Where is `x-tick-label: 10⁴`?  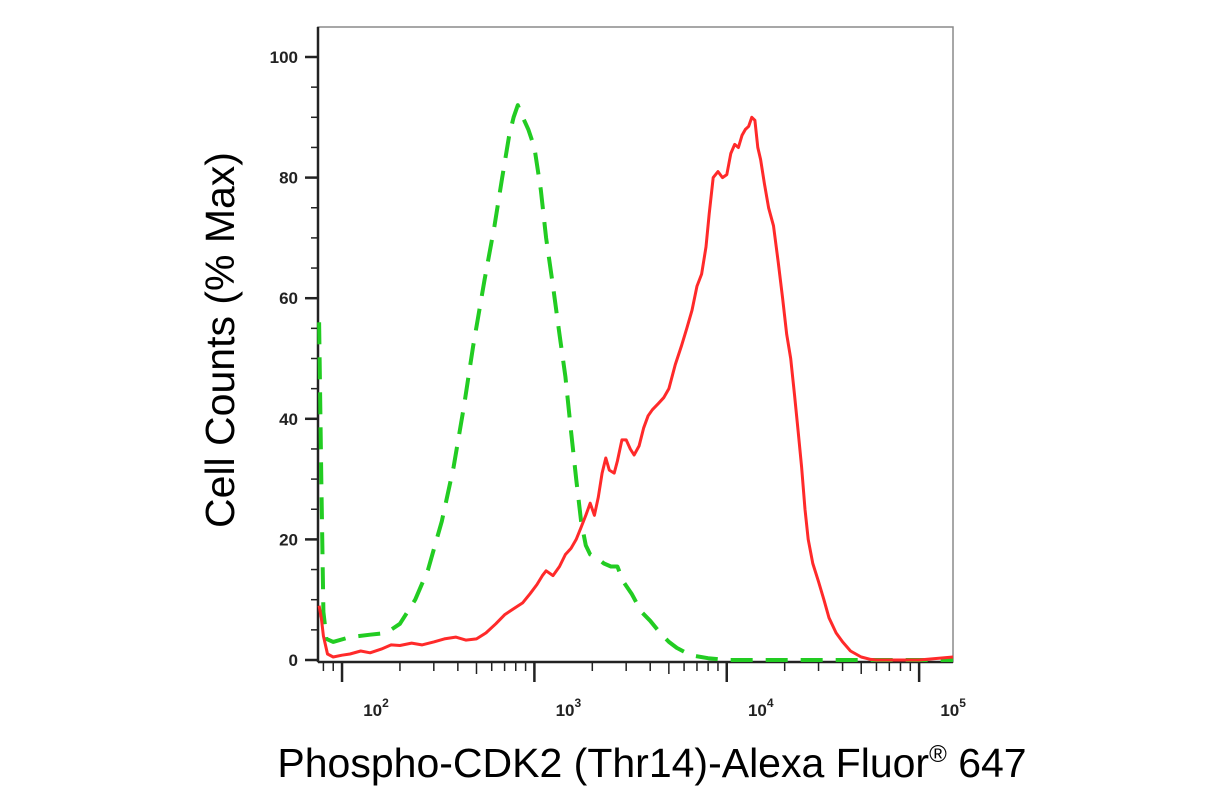 x-tick-label: 10⁴ is located at coordinates (761, 708).